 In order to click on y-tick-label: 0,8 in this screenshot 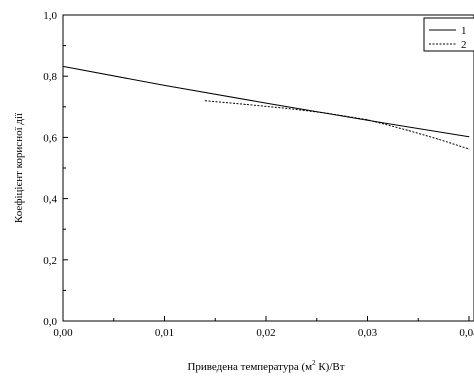, I will do `click(50, 77)`.